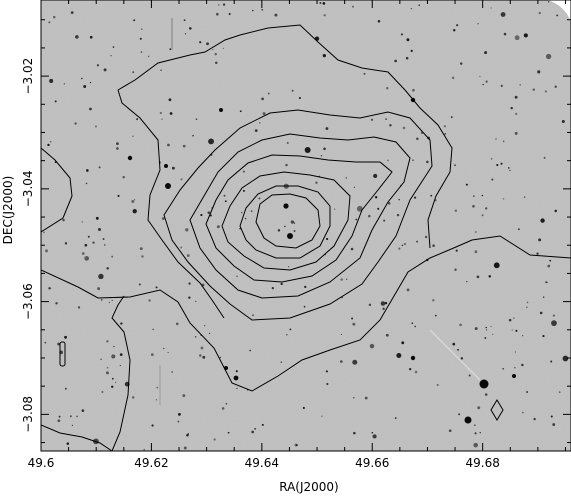 This screenshot has width=571, height=498. Describe the element at coordinates (151, 463) in the screenshot. I see `x-tick-label: 49.62` at that location.